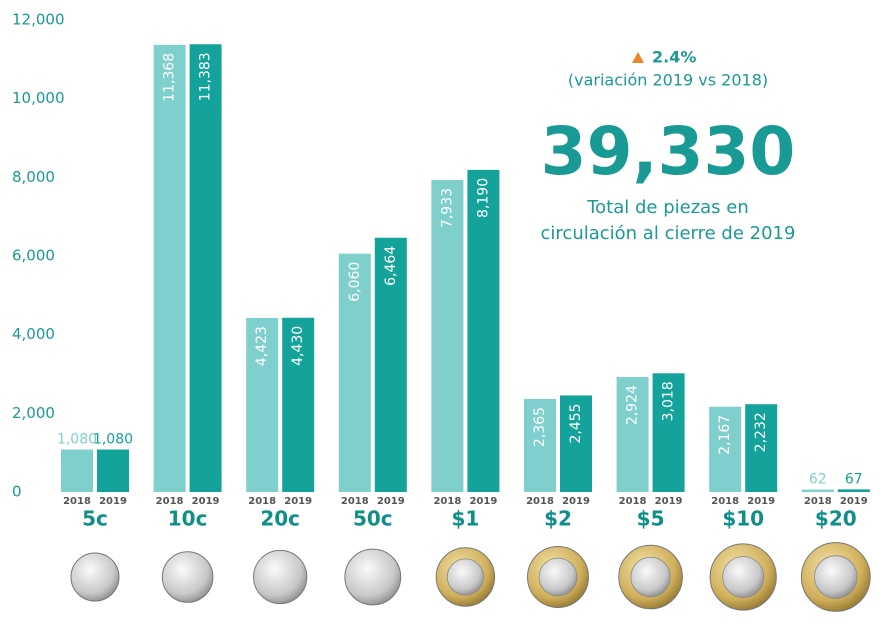 The image size is (882, 630). What do you see at coordinates (854, 479) in the screenshot?
I see `value-label: 67` at bounding box center [854, 479].